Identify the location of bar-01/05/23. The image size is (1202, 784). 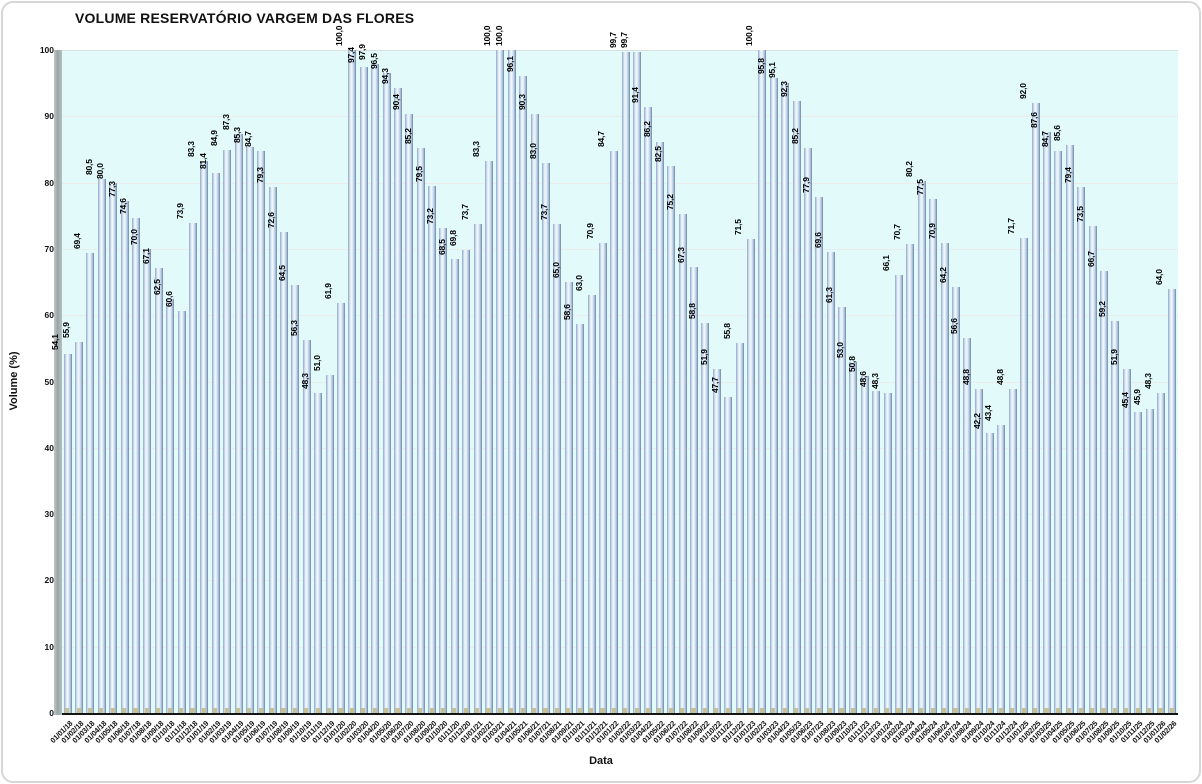
(796, 407).